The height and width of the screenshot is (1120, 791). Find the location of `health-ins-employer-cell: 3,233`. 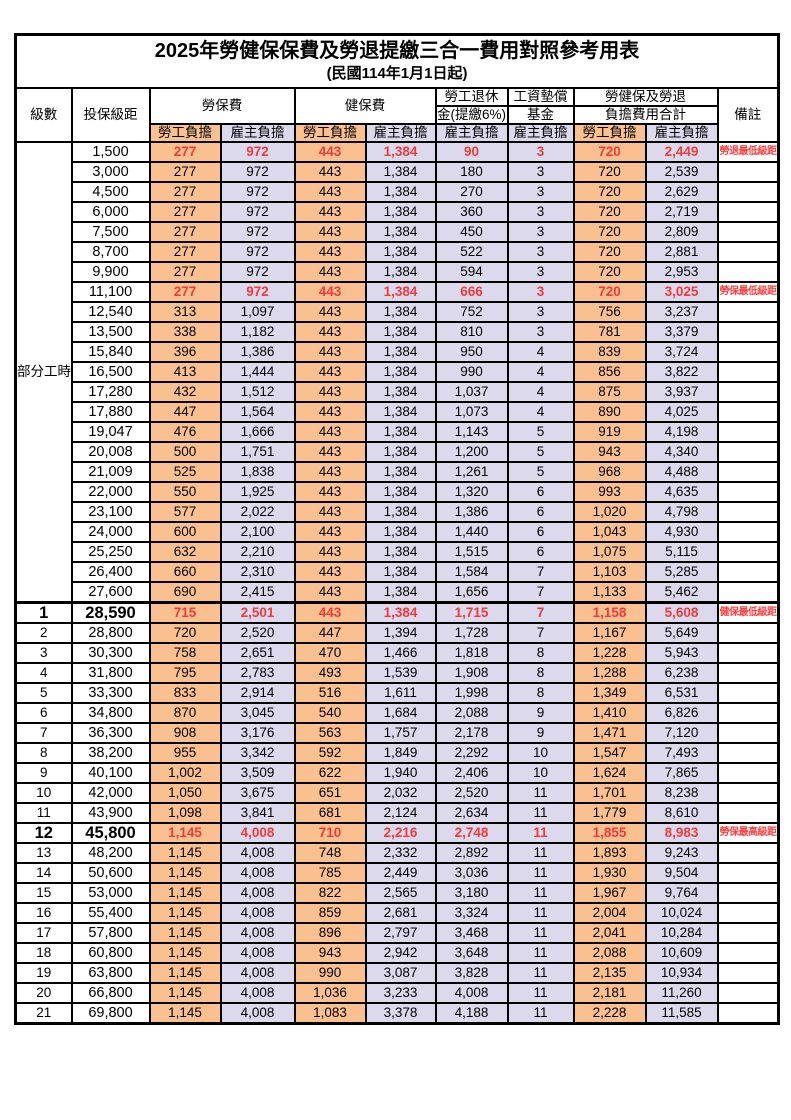

health-ins-employer-cell: 3,233 is located at coordinates (400, 992).